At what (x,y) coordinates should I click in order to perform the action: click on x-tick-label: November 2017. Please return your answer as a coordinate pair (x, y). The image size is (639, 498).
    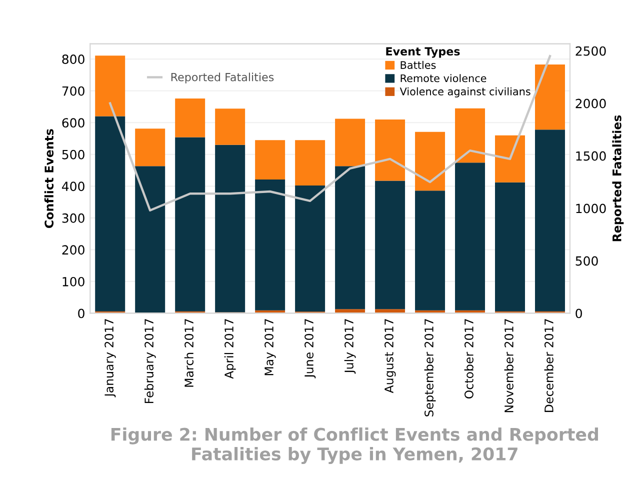
    Looking at the image, I should click on (509, 365).